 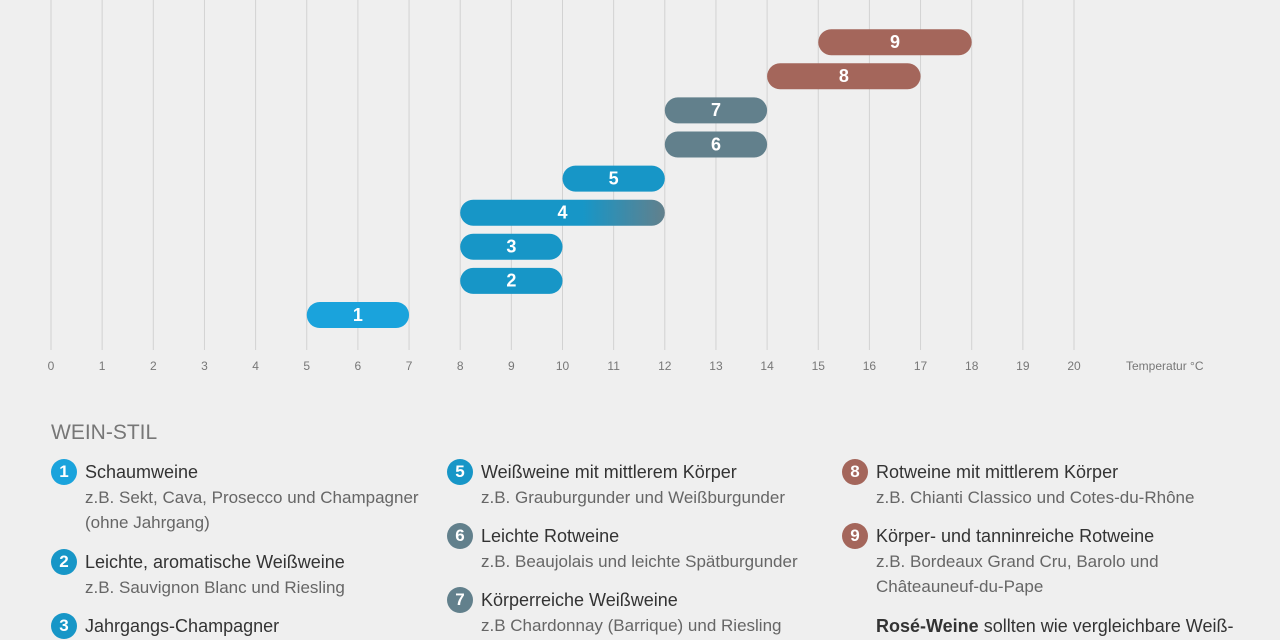 What do you see at coordinates (64, 472) in the screenshot?
I see `legend-number: 1` at bounding box center [64, 472].